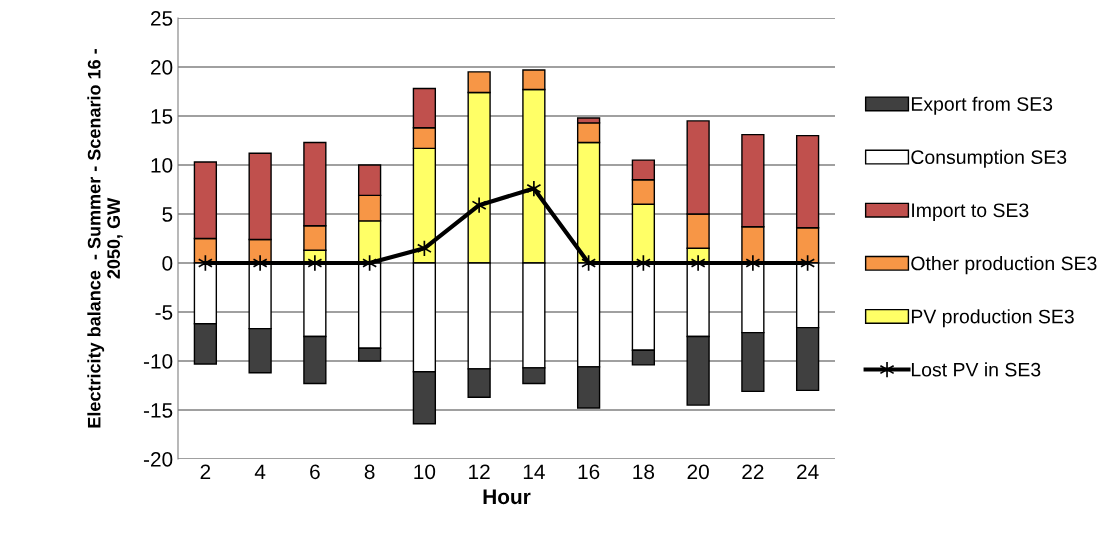 The image size is (1120, 544). What do you see at coordinates (167, 214) in the screenshot?
I see `y-tick-label: 5` at bounding box center [167, 214].